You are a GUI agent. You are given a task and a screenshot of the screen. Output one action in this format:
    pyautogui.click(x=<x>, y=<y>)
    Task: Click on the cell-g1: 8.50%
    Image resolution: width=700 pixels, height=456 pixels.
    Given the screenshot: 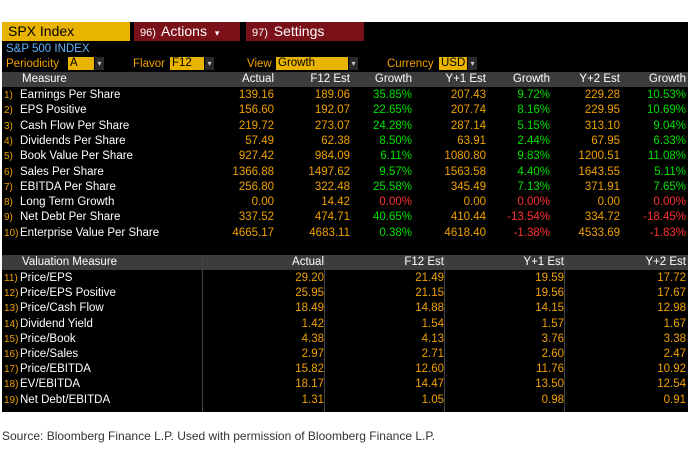 What is the action you would take?
    pyautogui.click(x=395, y=140)
    